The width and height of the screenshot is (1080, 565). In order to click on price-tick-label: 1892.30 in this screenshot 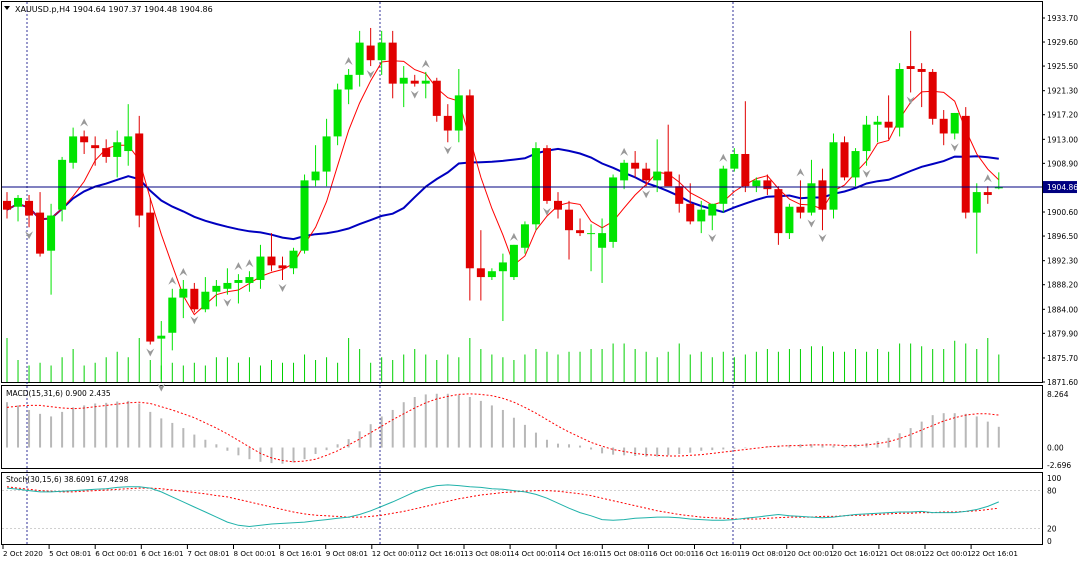, I will do `click(1062, 261)`.